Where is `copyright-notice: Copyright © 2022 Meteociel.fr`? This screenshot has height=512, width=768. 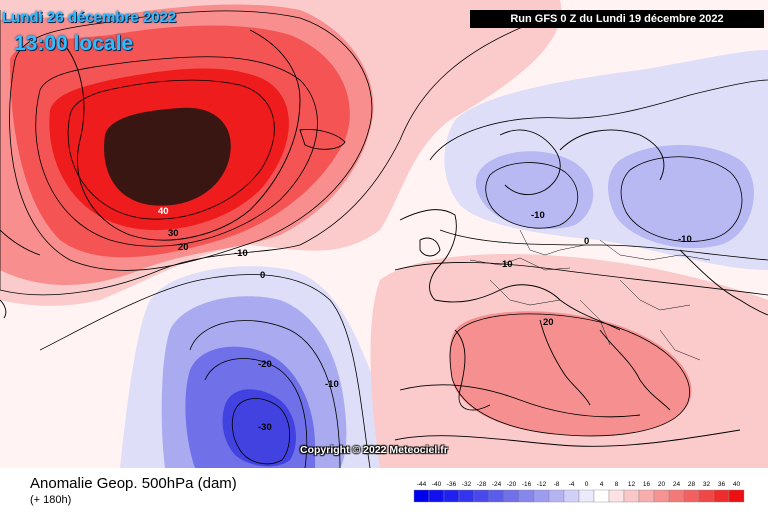
copyright-notice: Copyright © 2022 Meteociel.fr is located at coordinates (374, 450).